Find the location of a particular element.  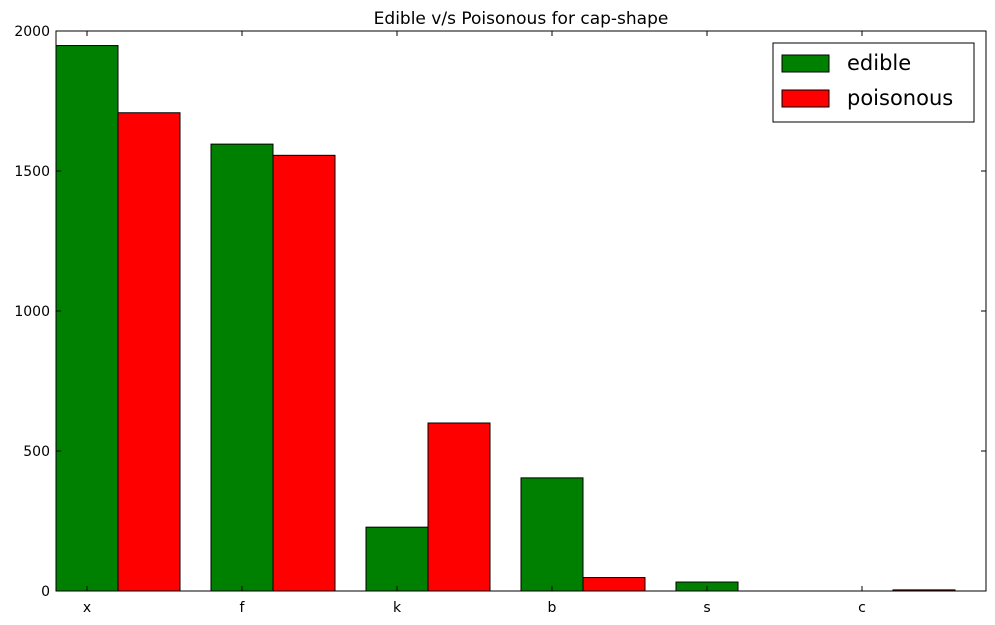

y-tick-label: 1500 is located at coordinates (32, 172).